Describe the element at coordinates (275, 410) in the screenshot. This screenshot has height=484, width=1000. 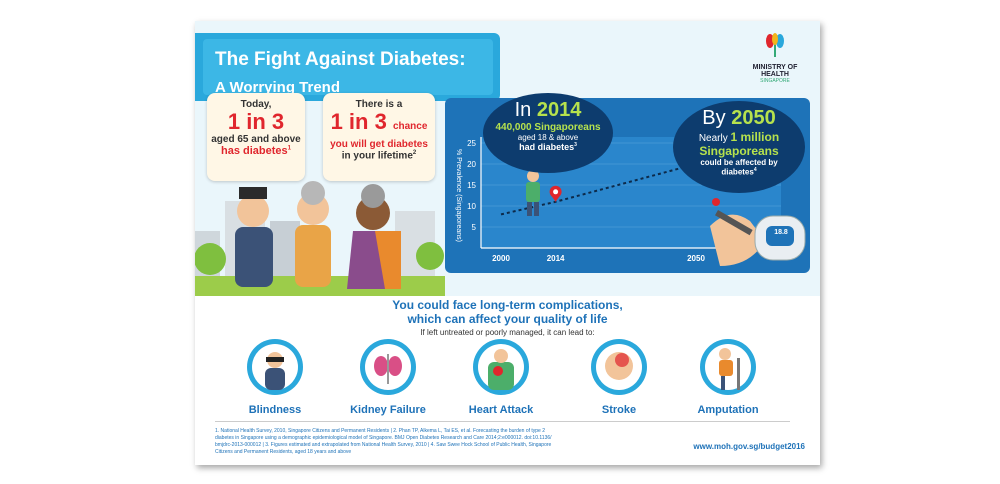
I see `complication-label-blindness: Blindness` at that location.